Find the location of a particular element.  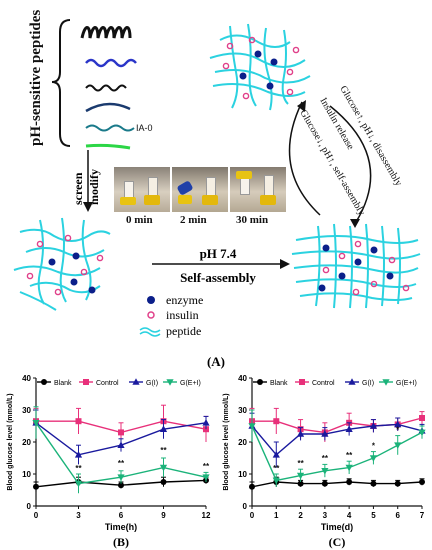

vial-photo-2min is located at coordinates (200, 189).